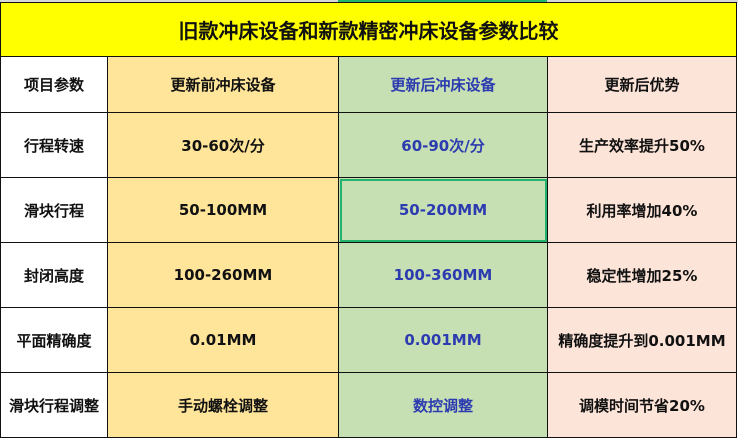  Describe the element at coordinates (443, 340) in the screenshot. I see `new-value-cell: 0.001MM` at that location.